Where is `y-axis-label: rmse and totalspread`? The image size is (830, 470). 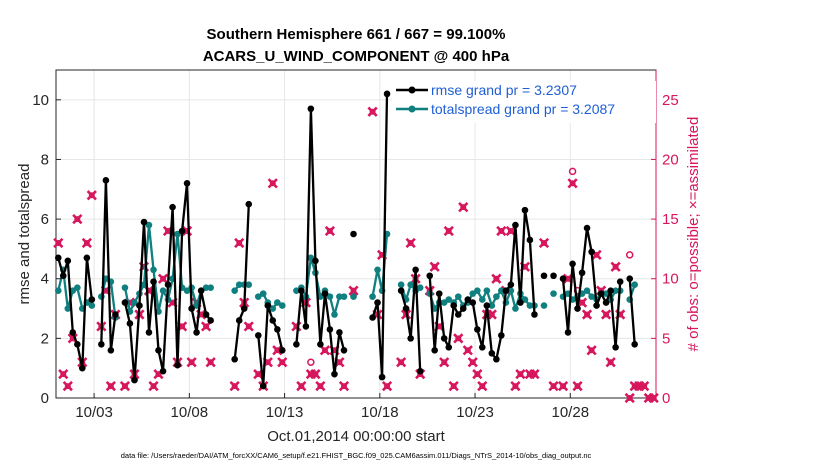
y-axis-label: rmse and totalspread is located at coordinates (24, 234).